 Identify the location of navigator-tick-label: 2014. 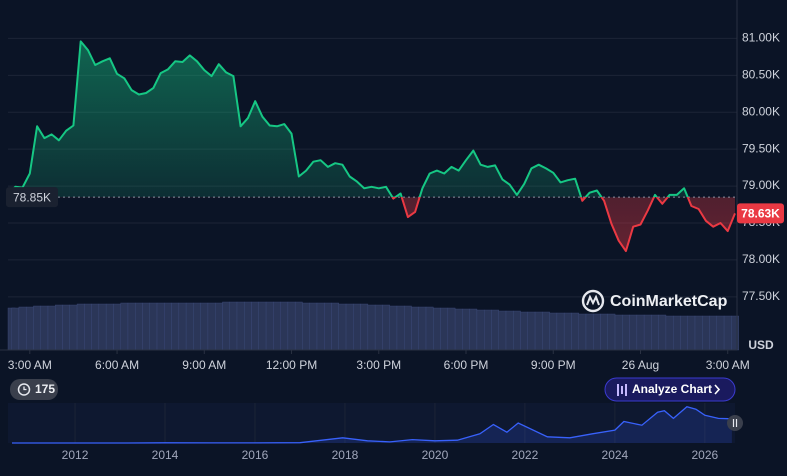
(165, 455).